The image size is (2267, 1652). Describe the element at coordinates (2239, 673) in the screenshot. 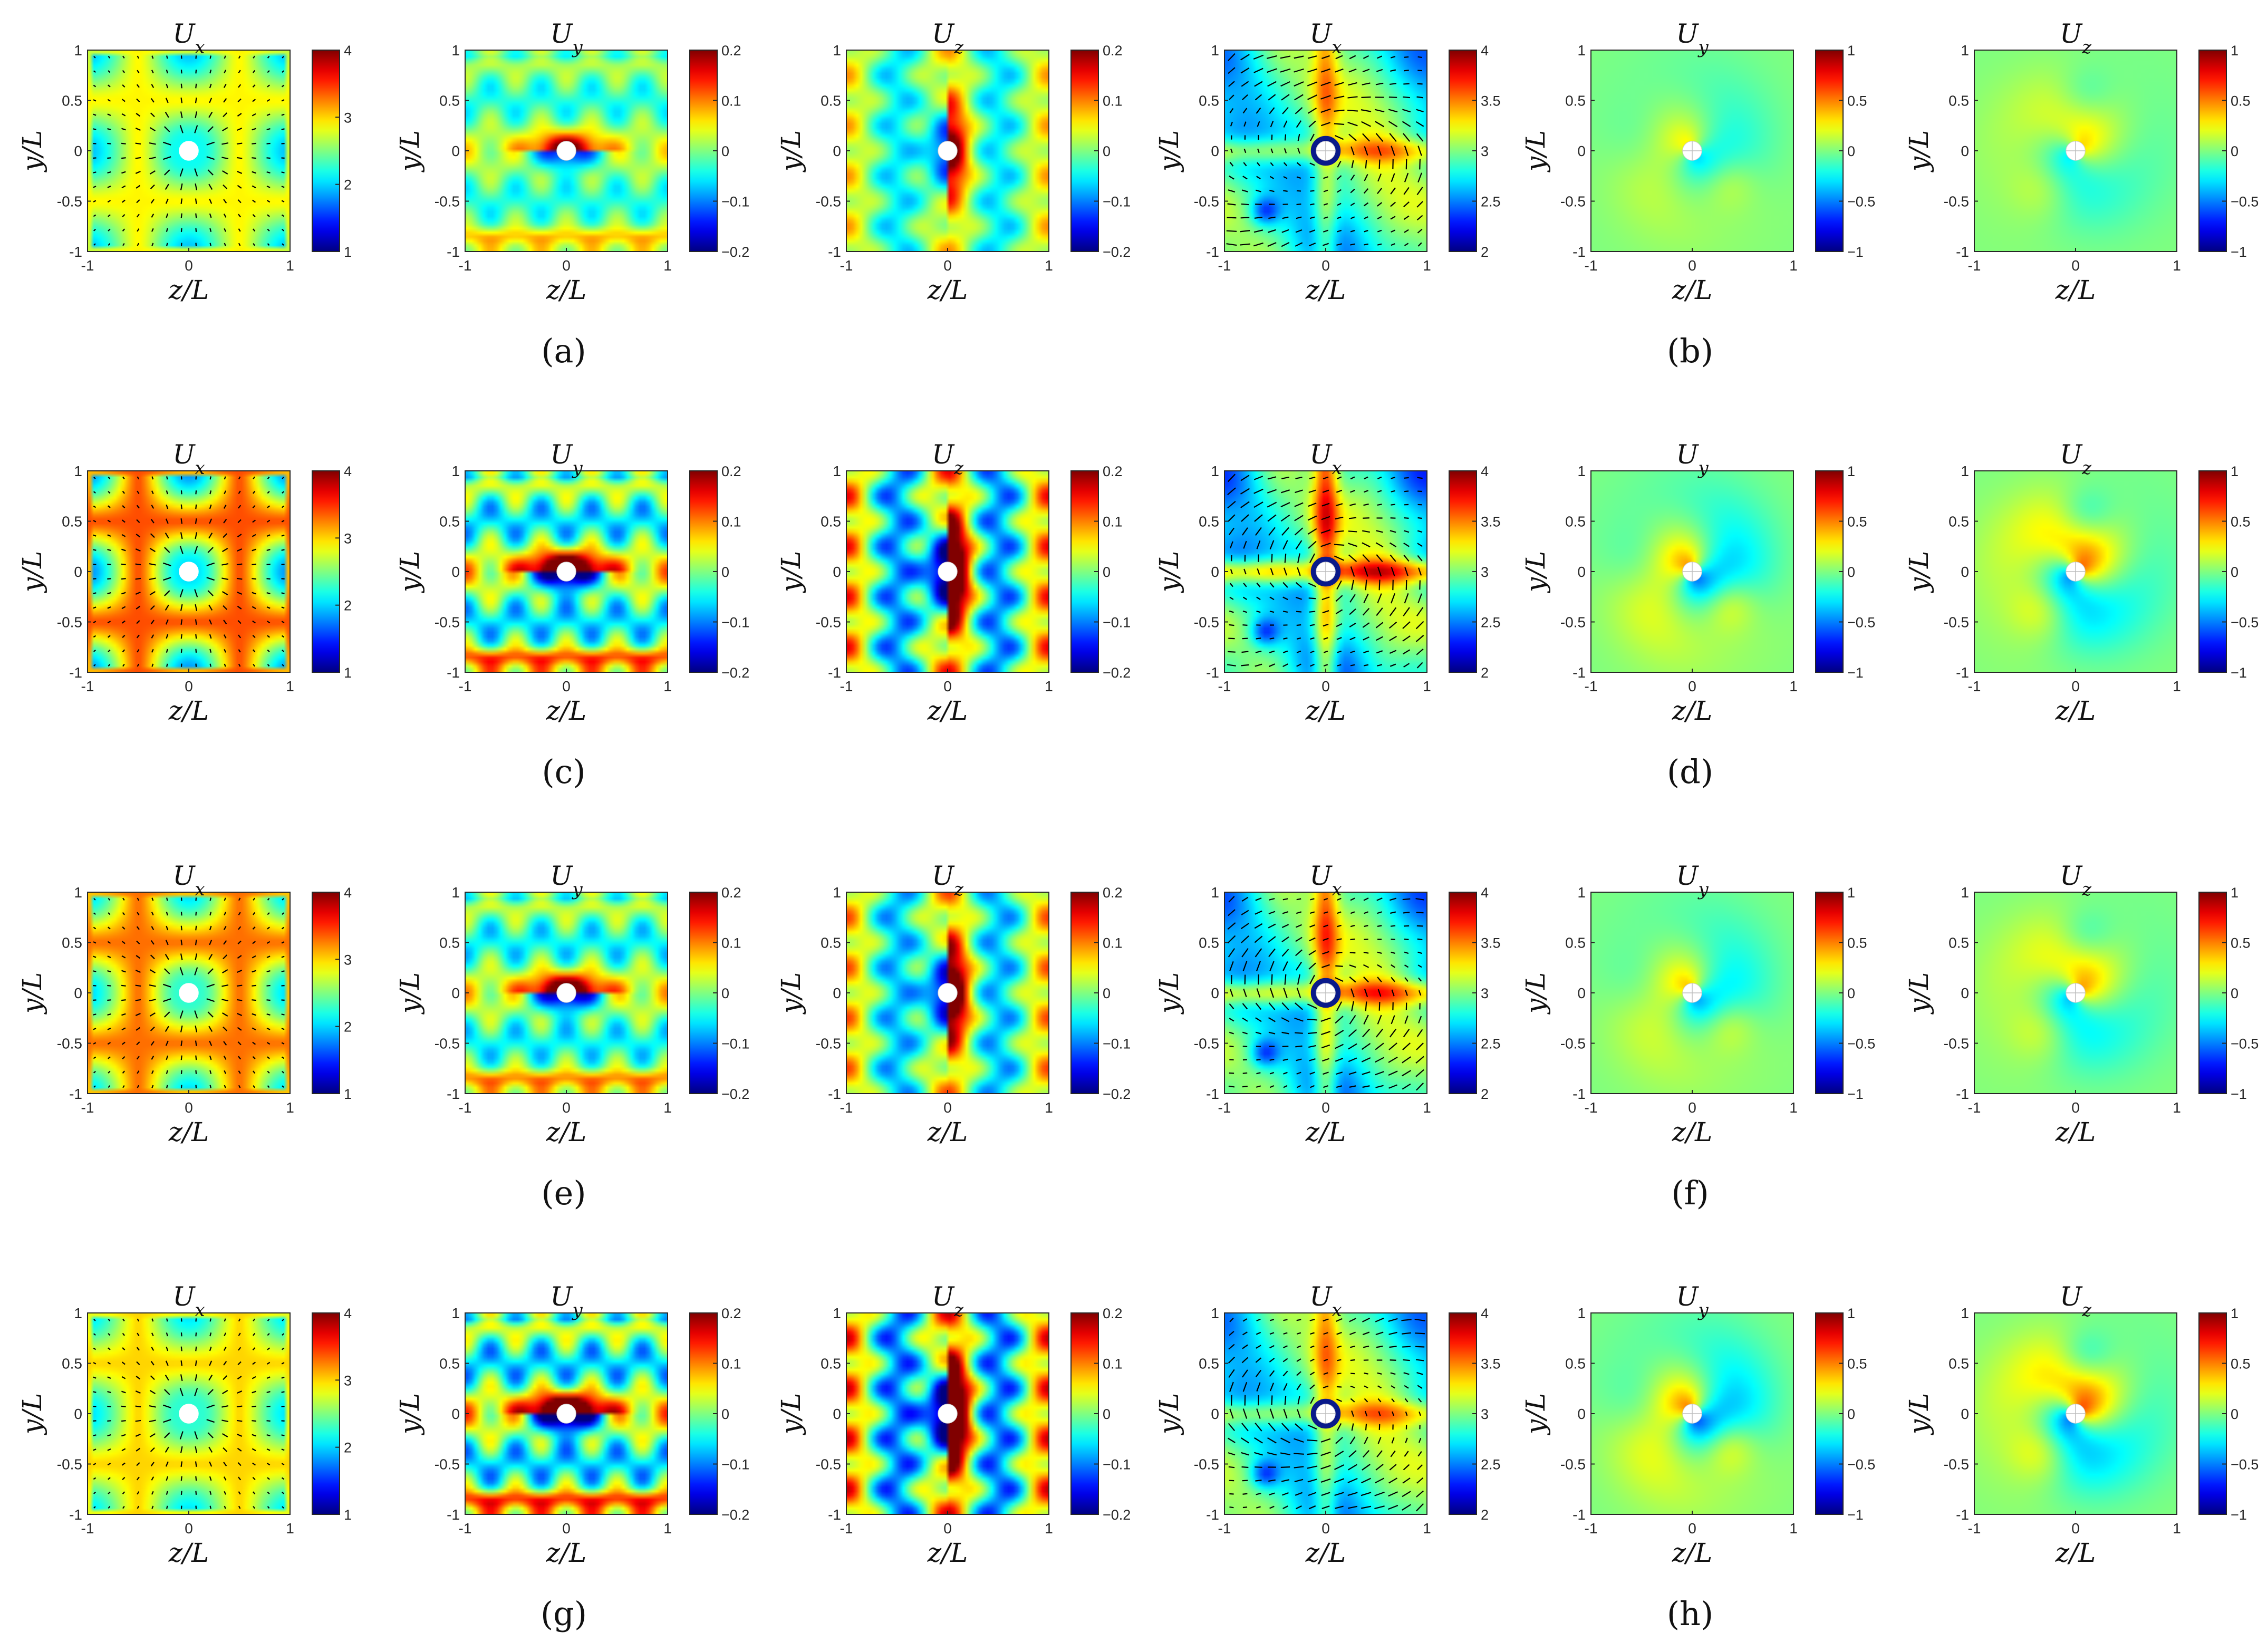

I see `colorbar-tick-label: −1` at that location.